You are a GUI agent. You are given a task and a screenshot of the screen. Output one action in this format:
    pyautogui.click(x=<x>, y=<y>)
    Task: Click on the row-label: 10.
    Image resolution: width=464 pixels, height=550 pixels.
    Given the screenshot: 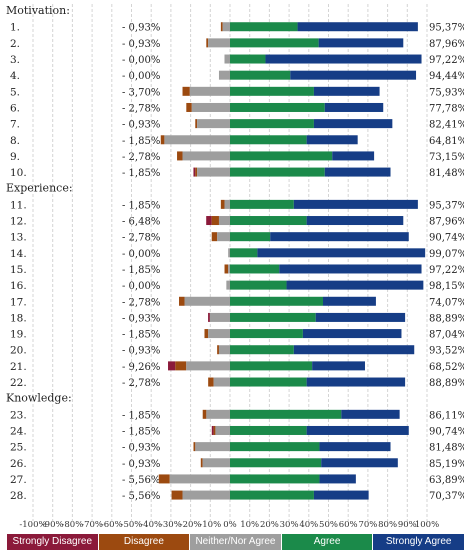 What is the action you would take?
    pyautogui.click(x=18, y=173)
    